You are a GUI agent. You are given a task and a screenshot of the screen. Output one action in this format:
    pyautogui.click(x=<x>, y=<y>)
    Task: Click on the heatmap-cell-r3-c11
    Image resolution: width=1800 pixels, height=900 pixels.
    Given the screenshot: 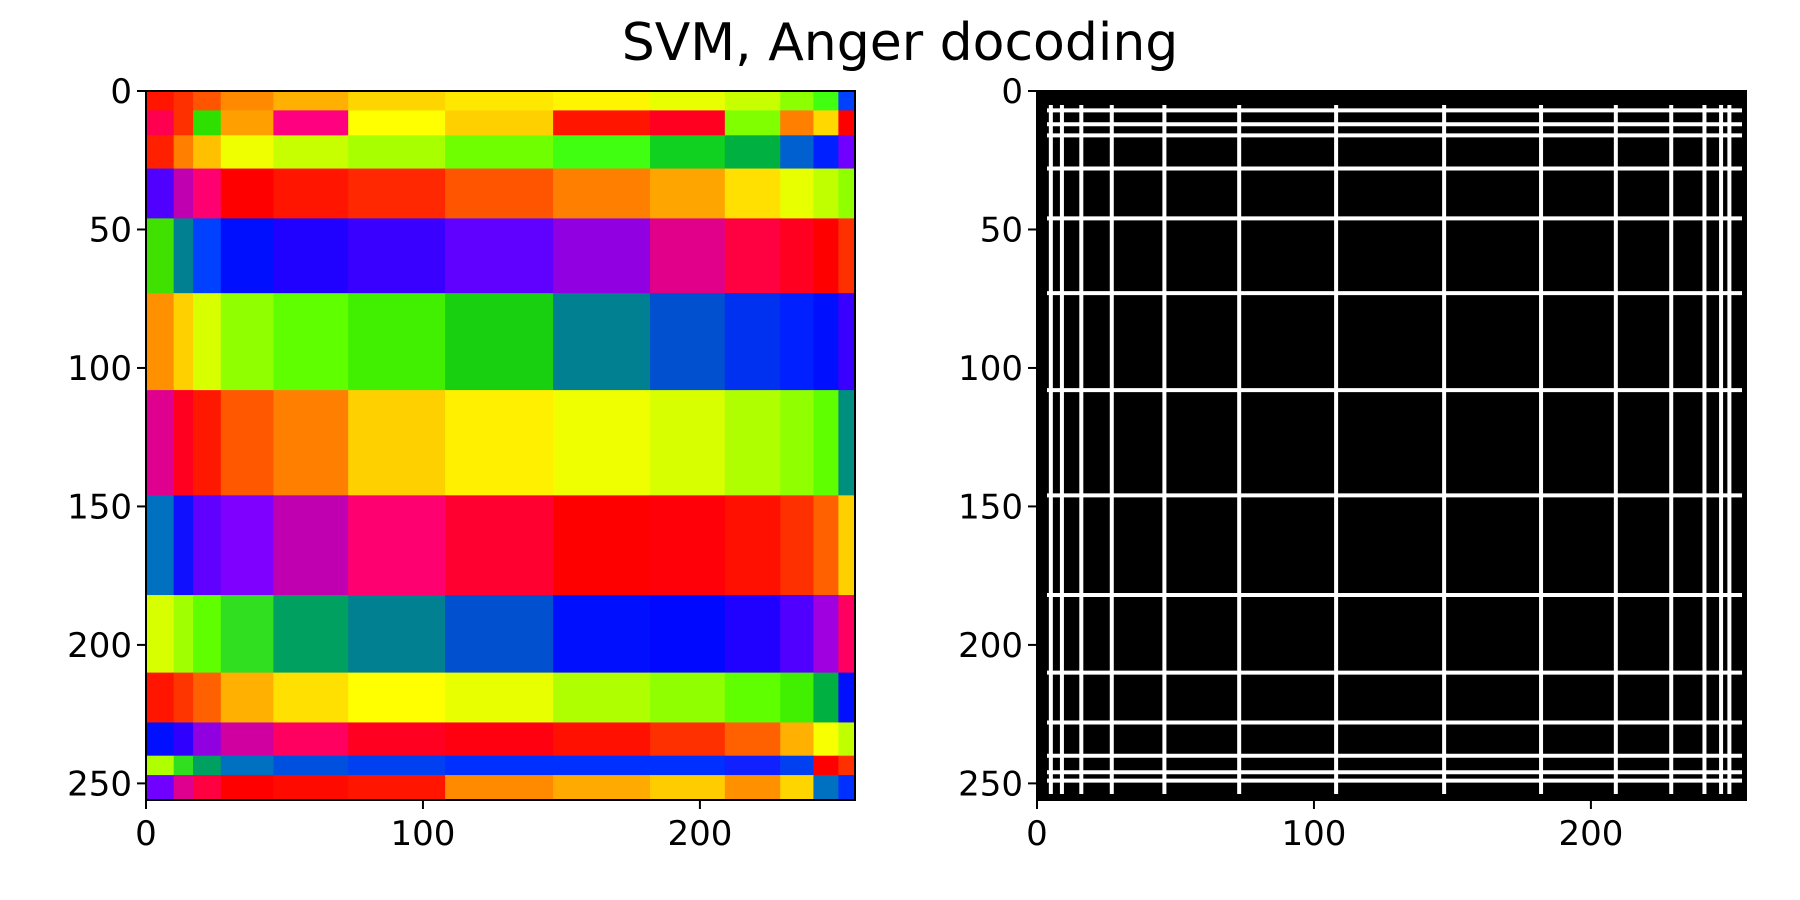 What is the action you would take?
    pyautogui.click(x=826, y=193)
    